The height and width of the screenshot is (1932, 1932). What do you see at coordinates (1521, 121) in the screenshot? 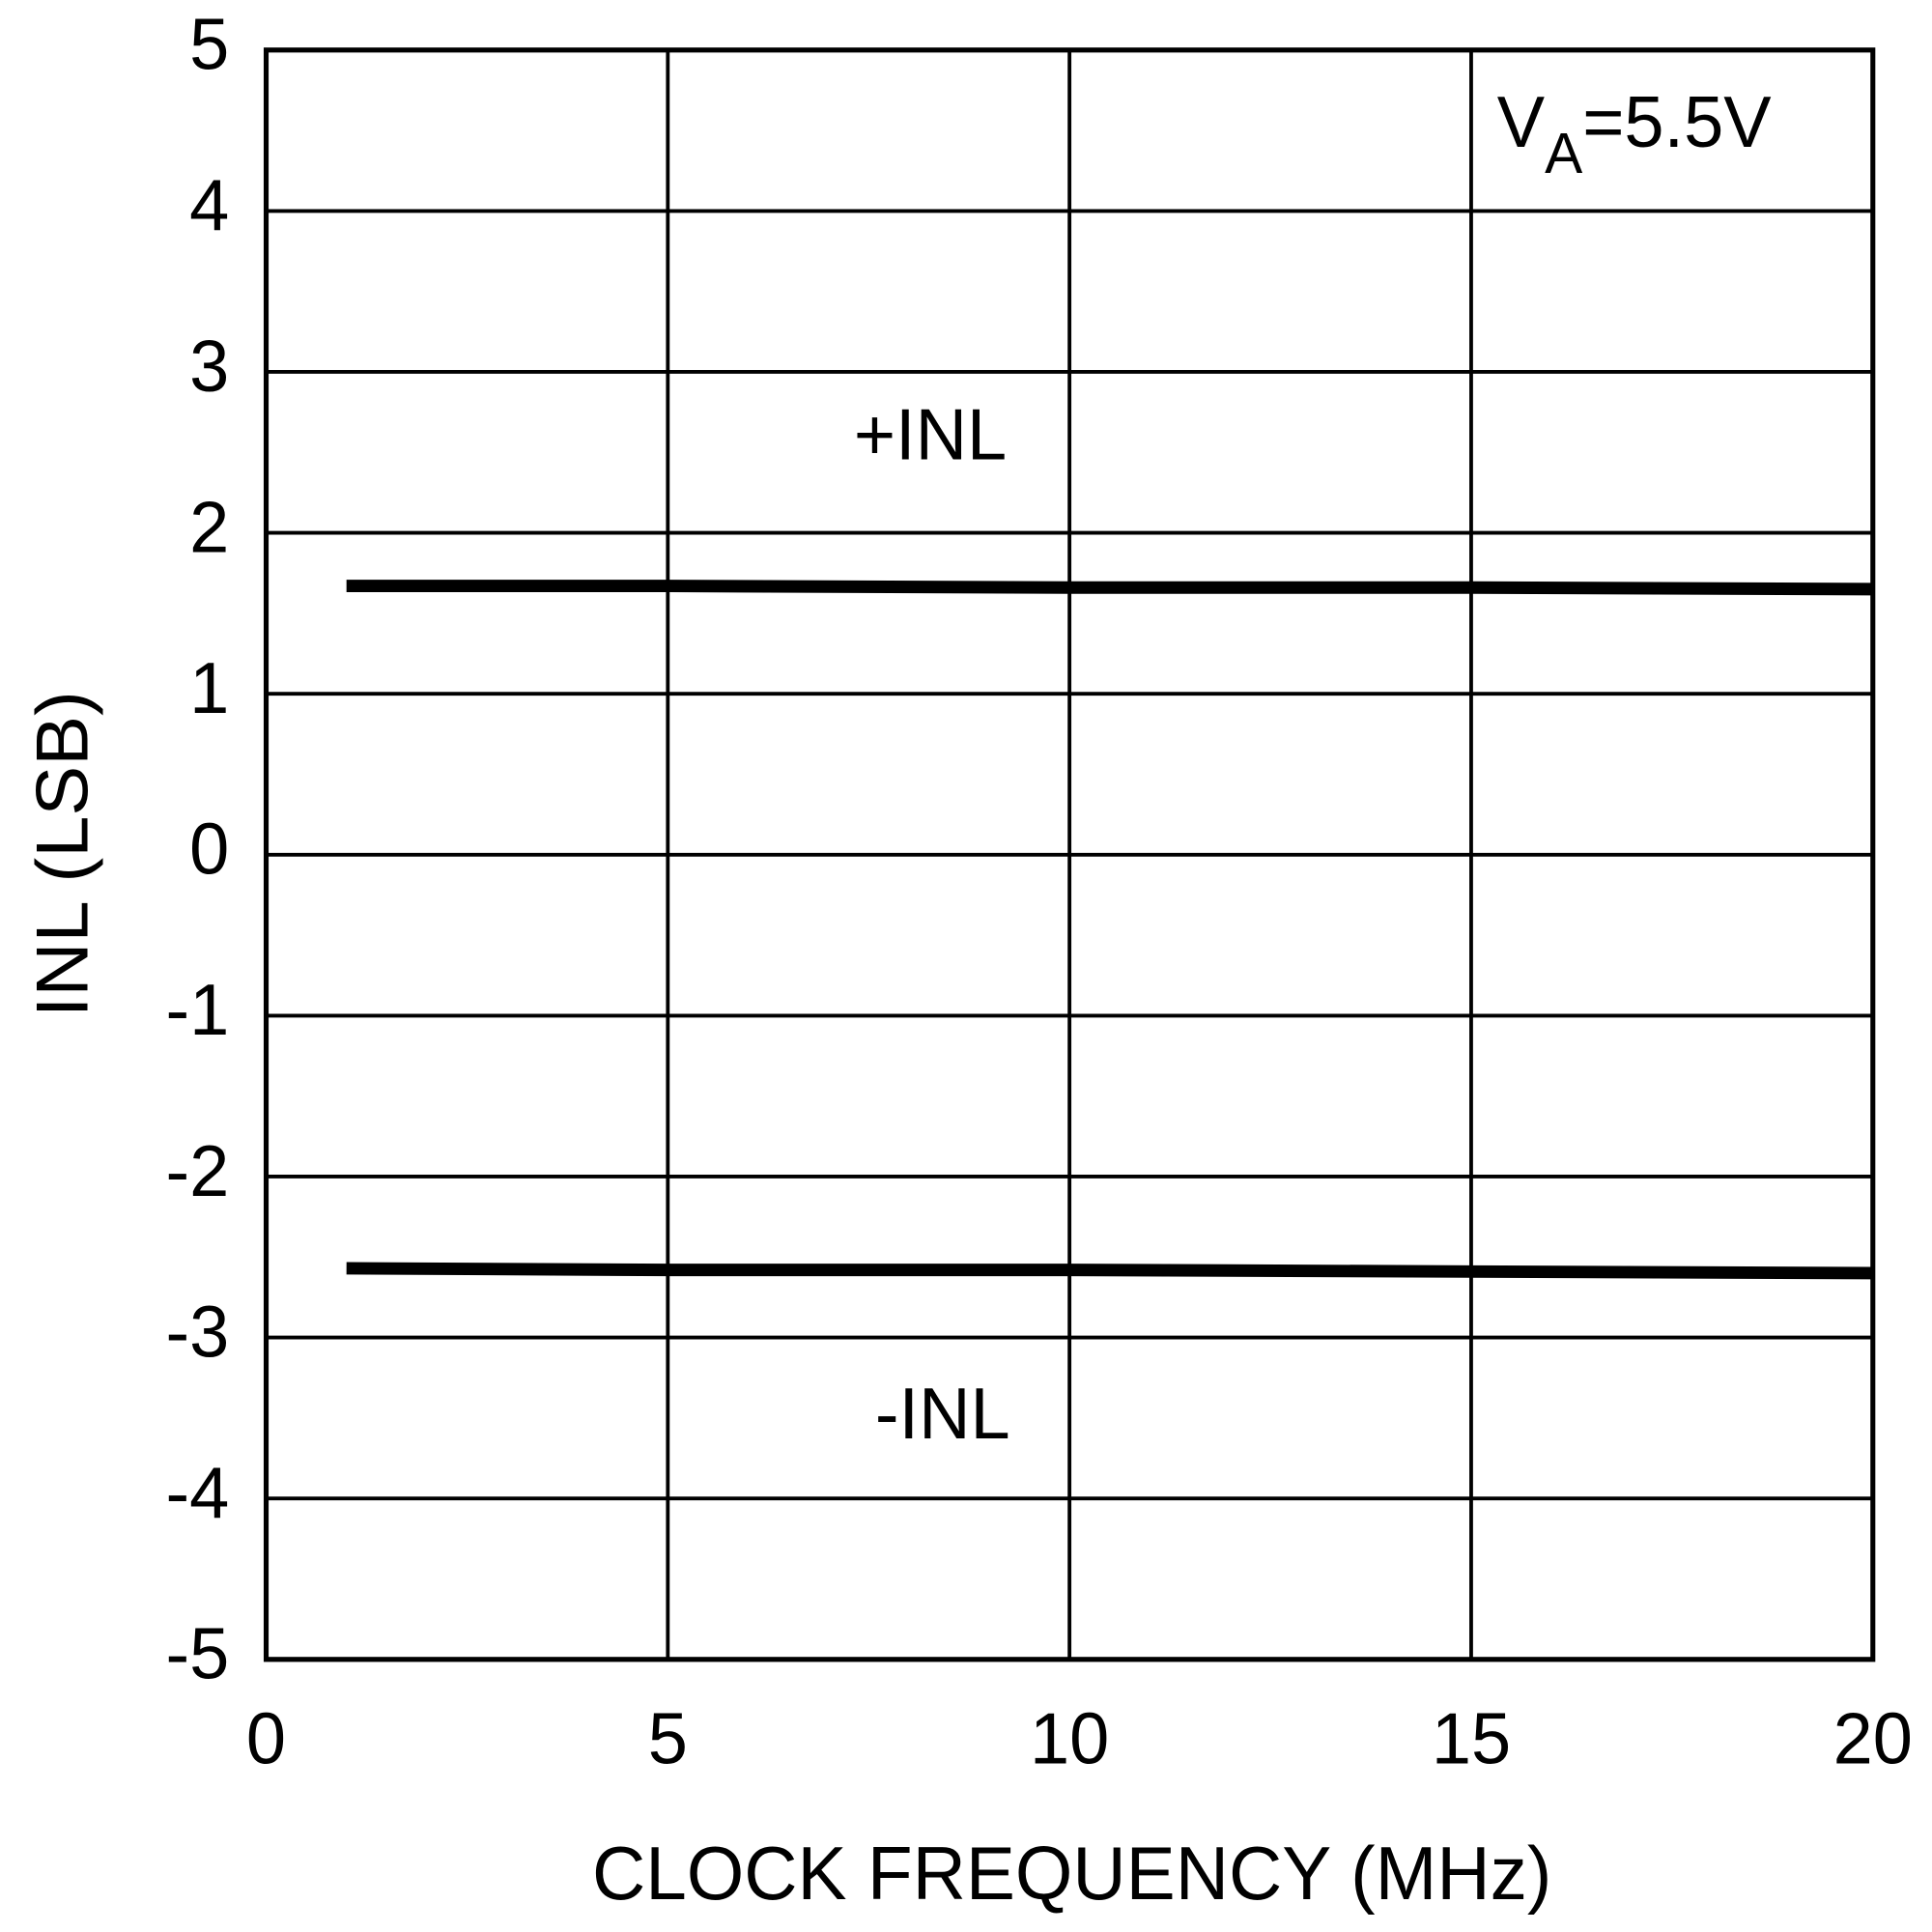
I see `annotation-main: V` at bounding box center [1521, 121].